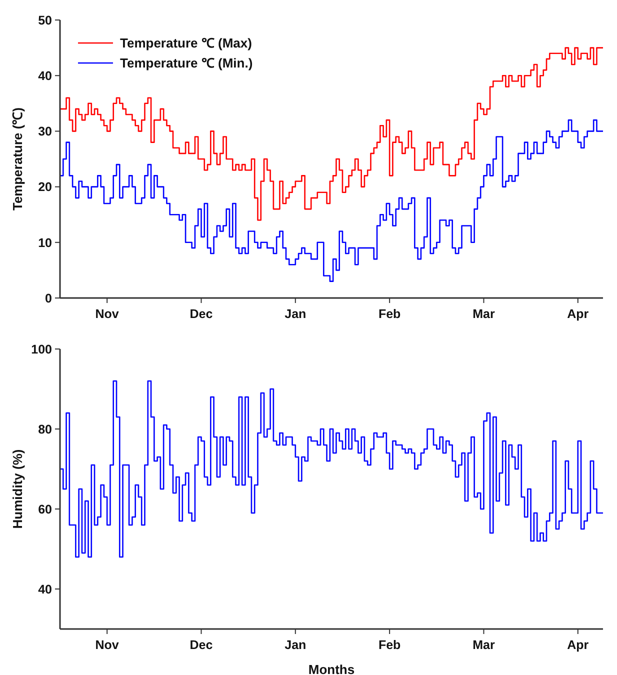  Describe the element at coordinates (186, 63) in the screenshot. I see `legend-label: Temperature ℃ (Min.)` at that location.